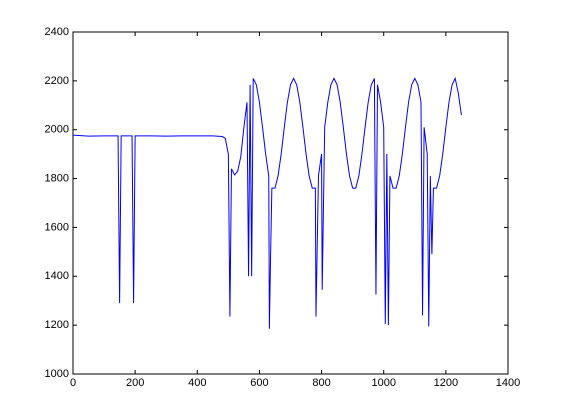 The image size is (561, 420). I want to click on y-tick-label: 1600, so click(57, 227).